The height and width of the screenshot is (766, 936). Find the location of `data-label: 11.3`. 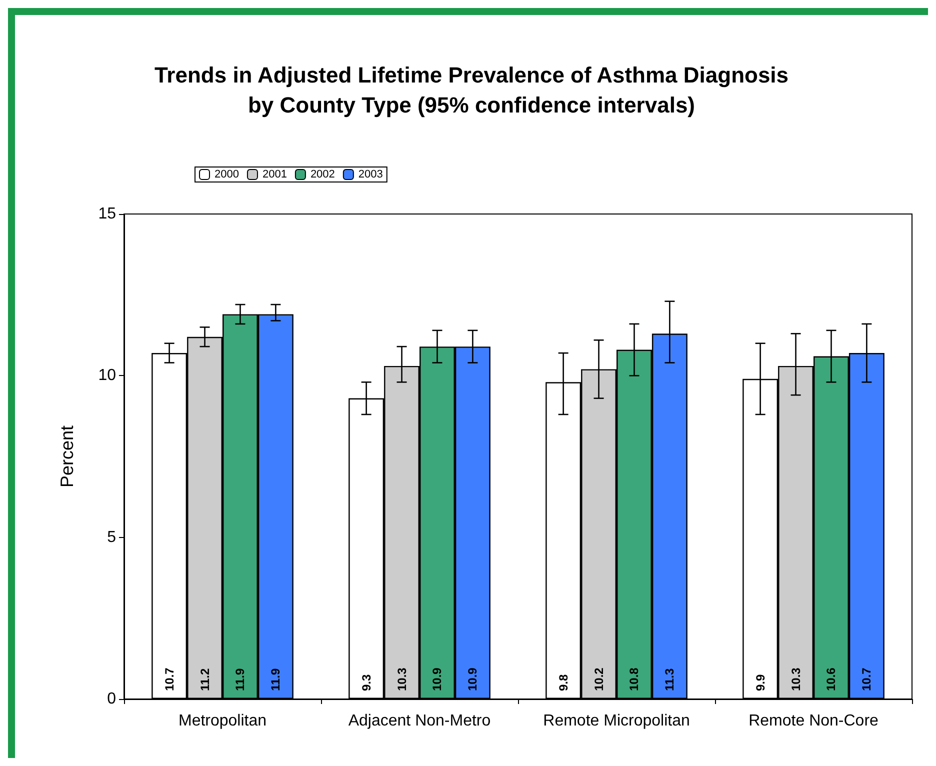

data-label: 11.3 is located at coordinates (669, 679).